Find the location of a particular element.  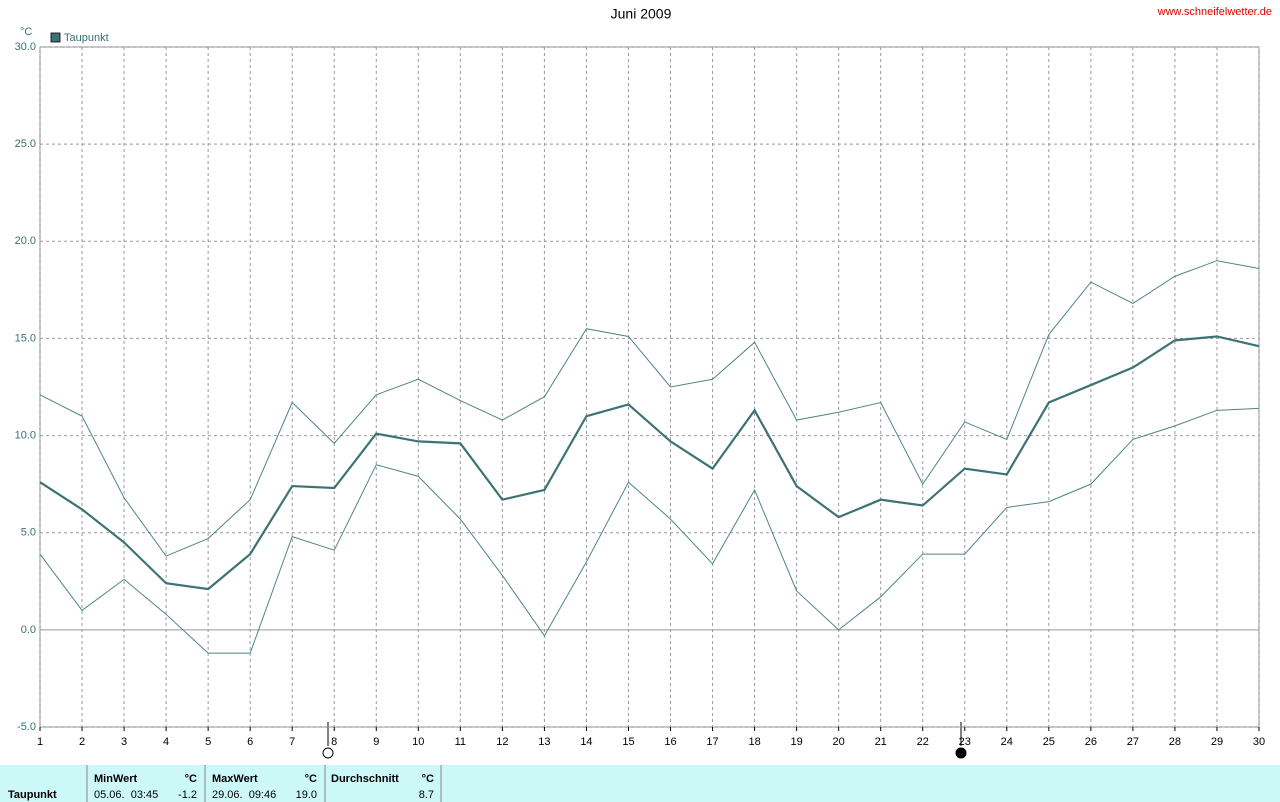

x-tick-label: 3 is located at coordinates (124, 742).